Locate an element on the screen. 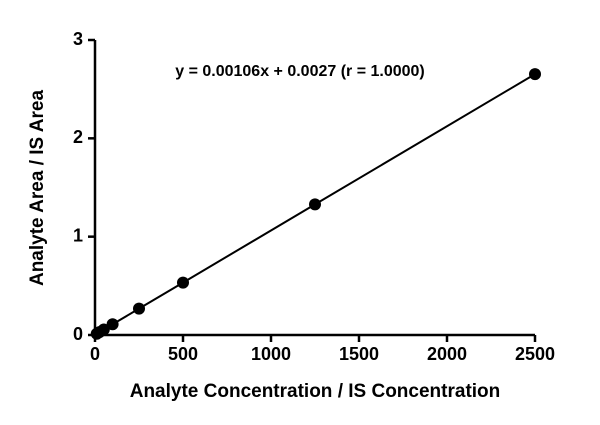 This screenshot has width=600, height=425. x-tick-label: 2500 is located at coordinates (535, 354).